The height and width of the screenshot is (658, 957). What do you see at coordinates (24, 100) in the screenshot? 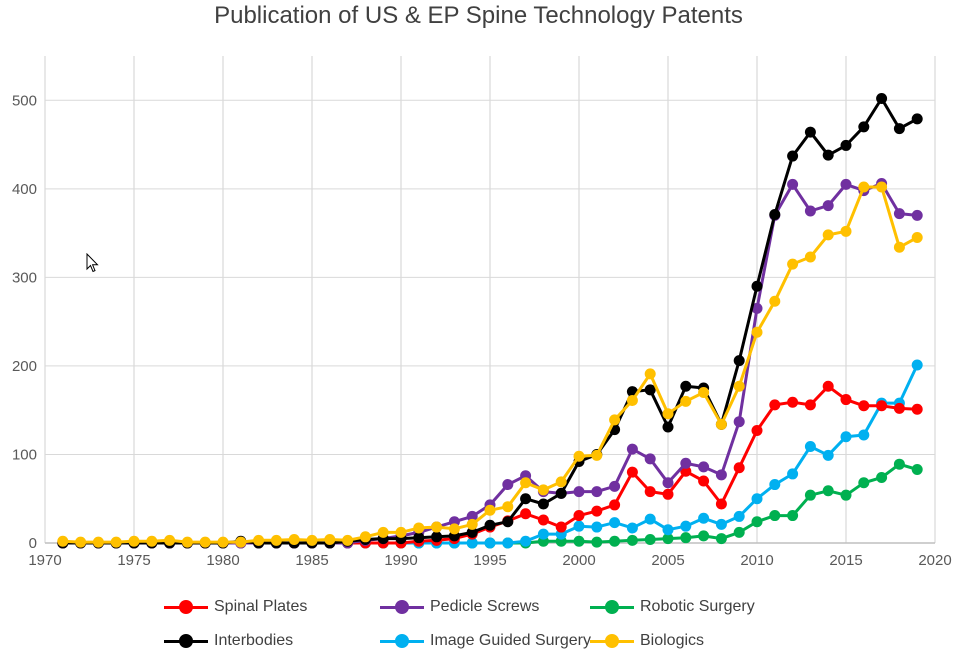
I see `y-tick-label: 500` at bounding box center [24, 100].